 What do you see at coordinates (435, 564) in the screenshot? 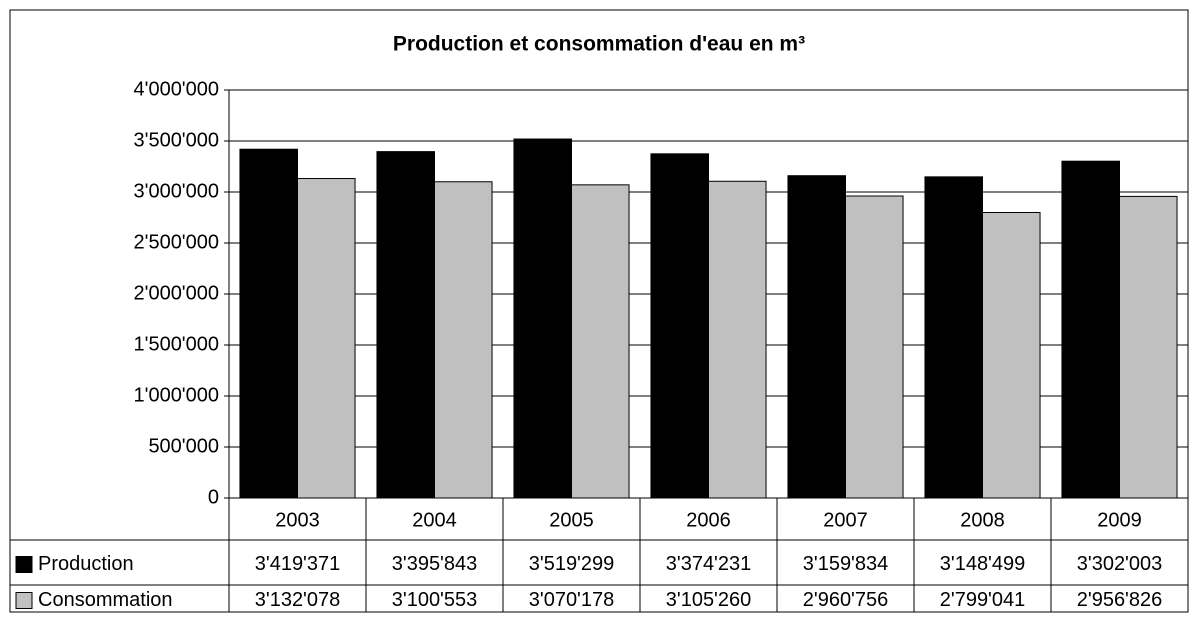
I see `table-value: 3'395'843` at bounding box center [435, 564].